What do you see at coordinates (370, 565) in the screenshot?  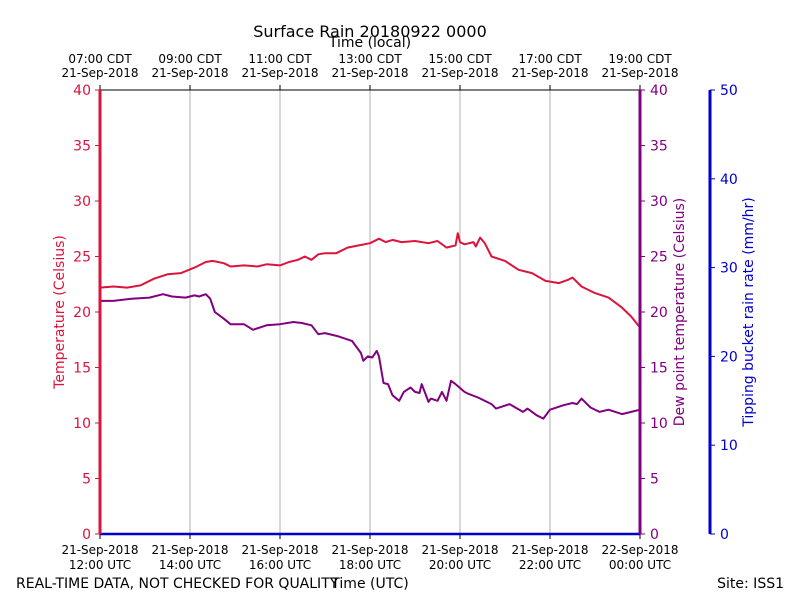 I see `x-tick-label-time: 18:00 UTC` at bounding box center [370, 565].